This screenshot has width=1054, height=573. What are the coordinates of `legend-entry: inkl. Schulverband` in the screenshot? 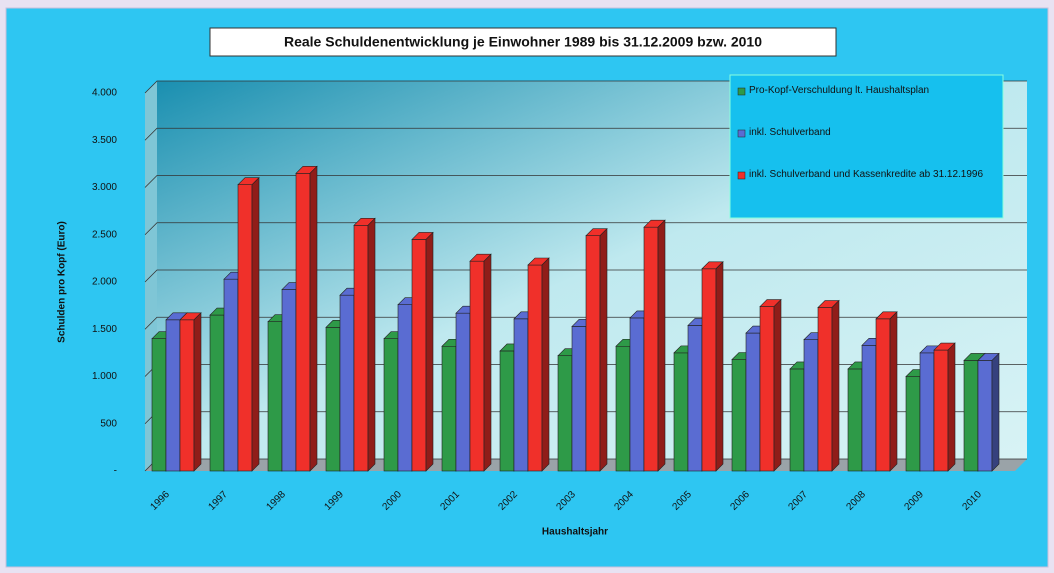 It's located at (790, 132).